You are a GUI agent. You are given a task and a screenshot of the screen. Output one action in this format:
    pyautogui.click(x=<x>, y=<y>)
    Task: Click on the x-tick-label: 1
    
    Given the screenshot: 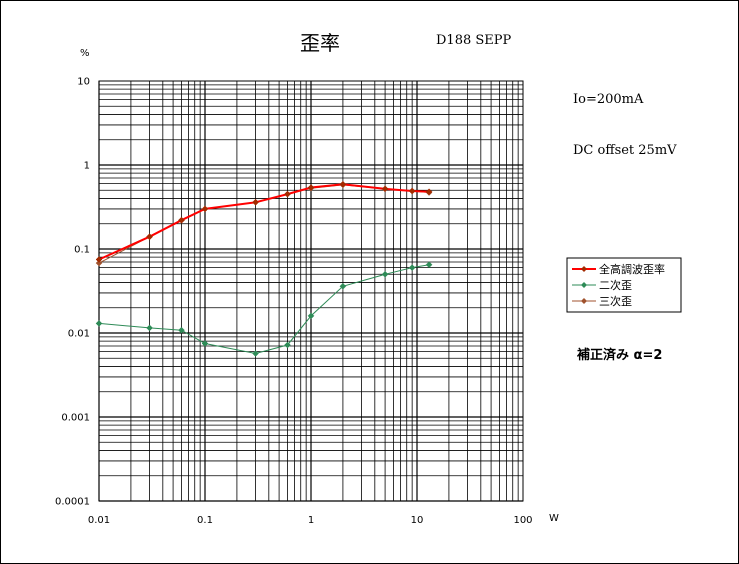 What is the action you would take?
    pyautogui.click(x=311, y=520)
    